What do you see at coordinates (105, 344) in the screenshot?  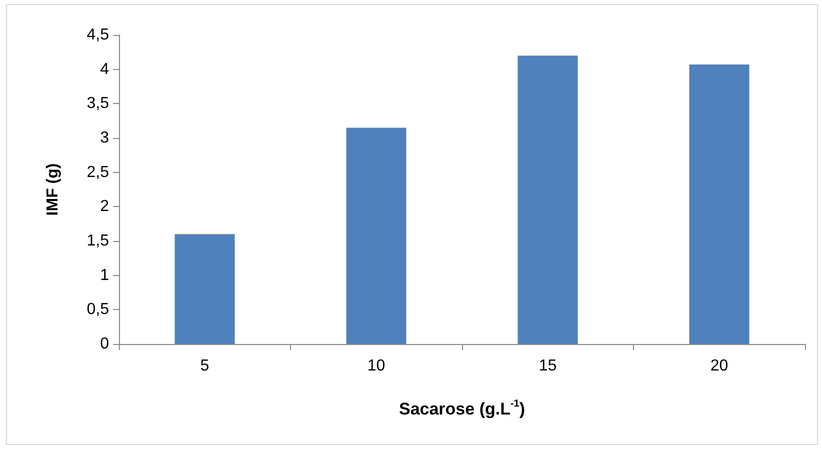 I see `y-tick-label: 0` at bounding box center [105, 344].